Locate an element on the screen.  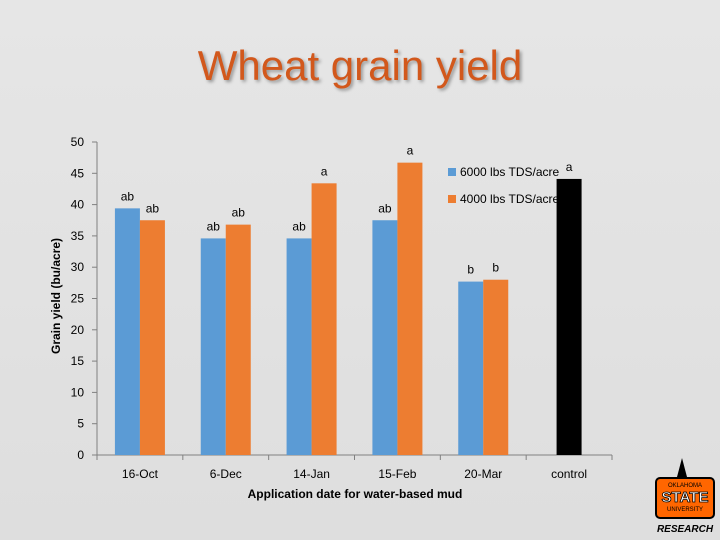
y-tick-label: 45 is located at coordinates (78, 173).